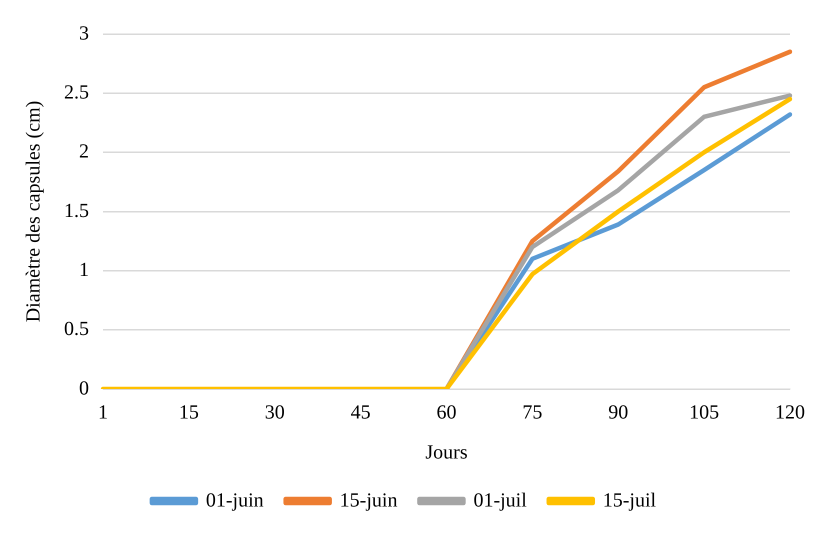  What do you see at coordinates (790, 412) in the screenshot?
I see `x-tick-label: 120` at bounding box center [790, 412].